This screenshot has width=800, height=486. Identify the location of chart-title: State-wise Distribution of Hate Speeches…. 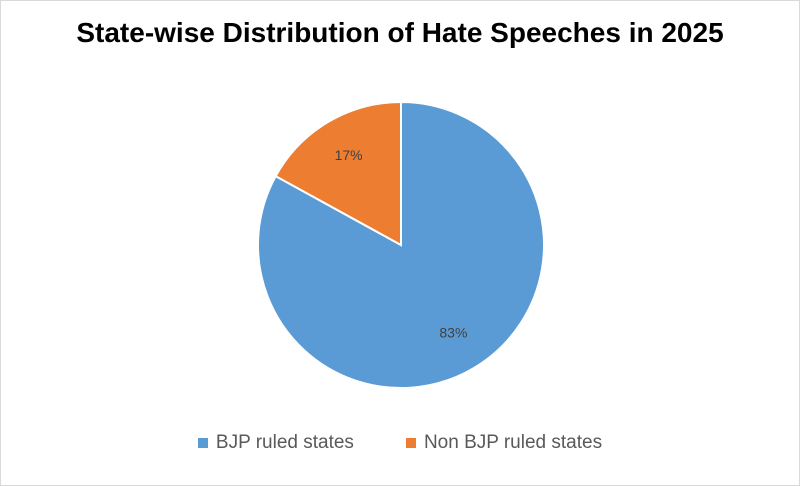
(400, 32).